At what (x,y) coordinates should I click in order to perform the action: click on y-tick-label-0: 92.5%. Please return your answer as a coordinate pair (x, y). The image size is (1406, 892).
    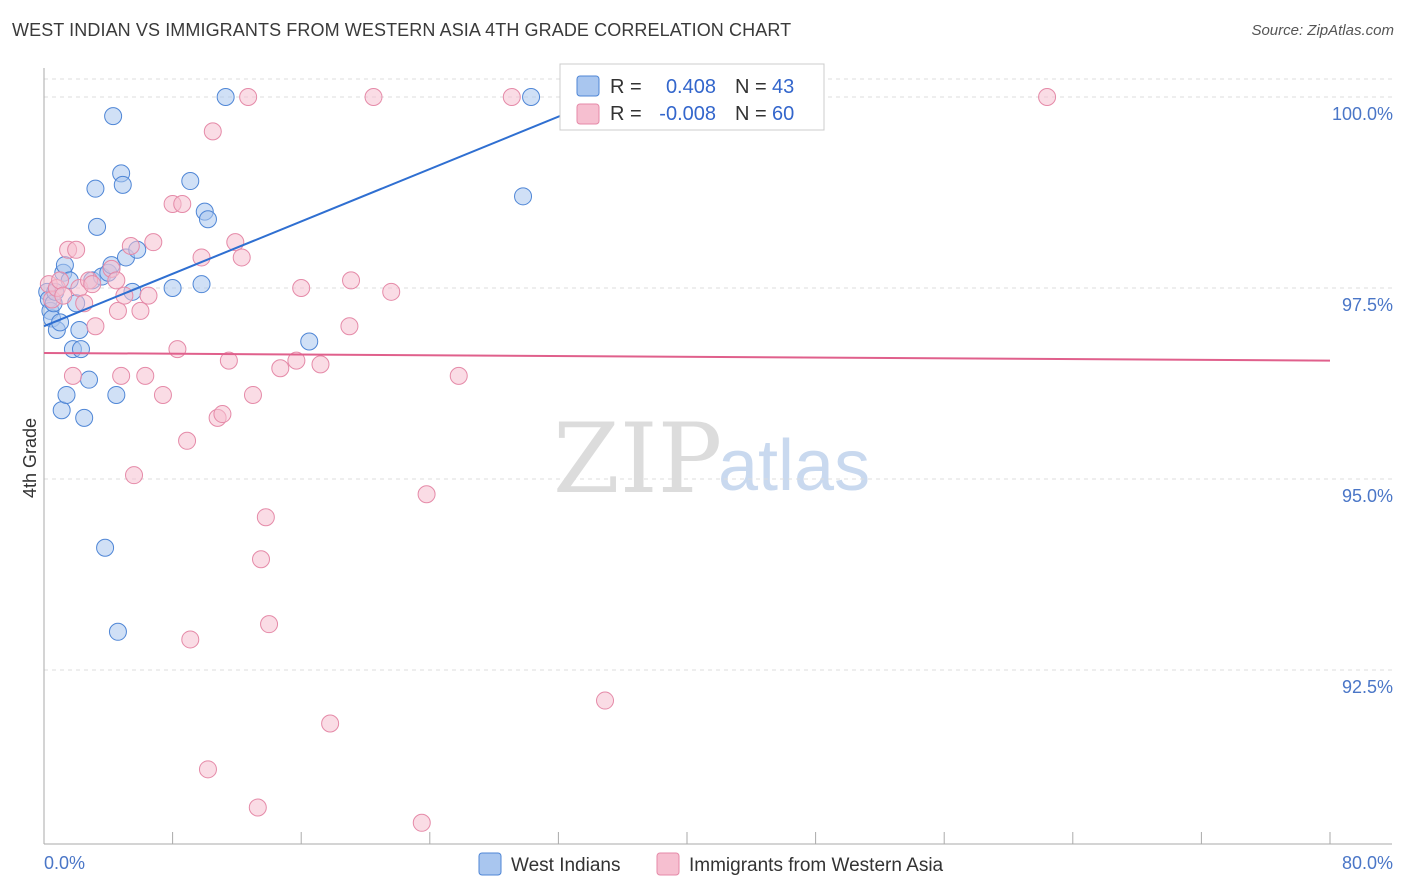
    Looking at the image, I should click on (1367, 687).